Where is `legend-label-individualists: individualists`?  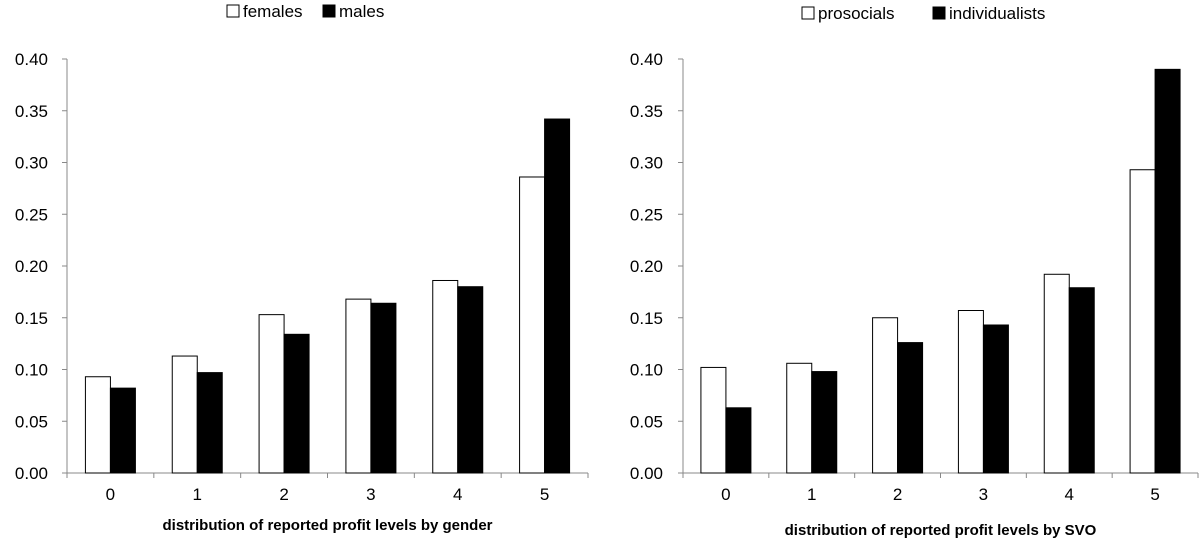
legend-label-individualists: individualists is located at coordinates (997, 13).